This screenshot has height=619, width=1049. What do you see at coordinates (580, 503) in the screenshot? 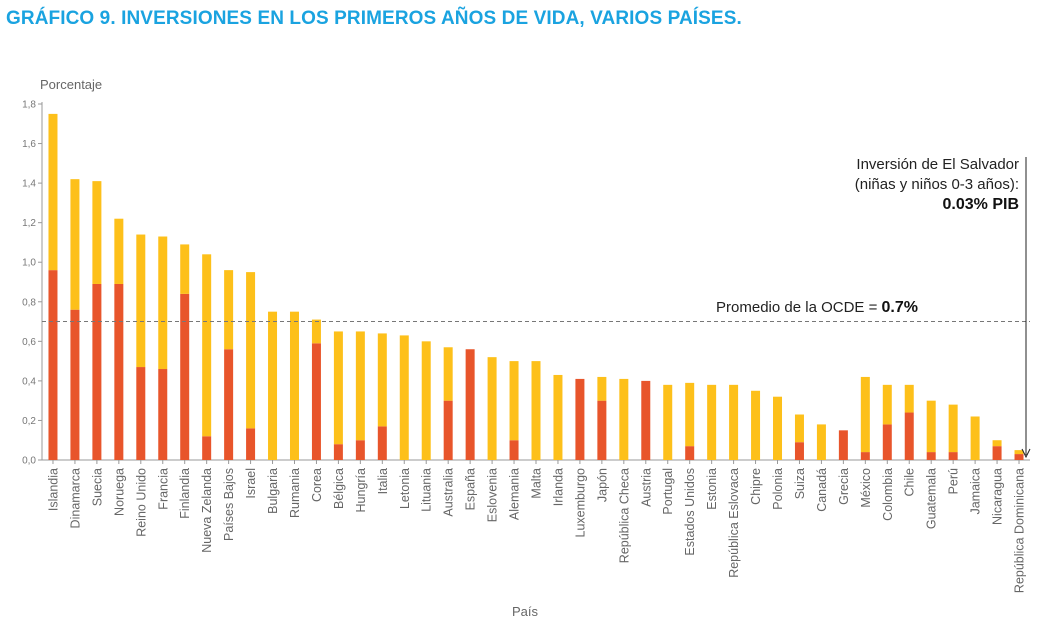
I see `x-tick-label: Luxemburgo` at bounding box center [580, 503].